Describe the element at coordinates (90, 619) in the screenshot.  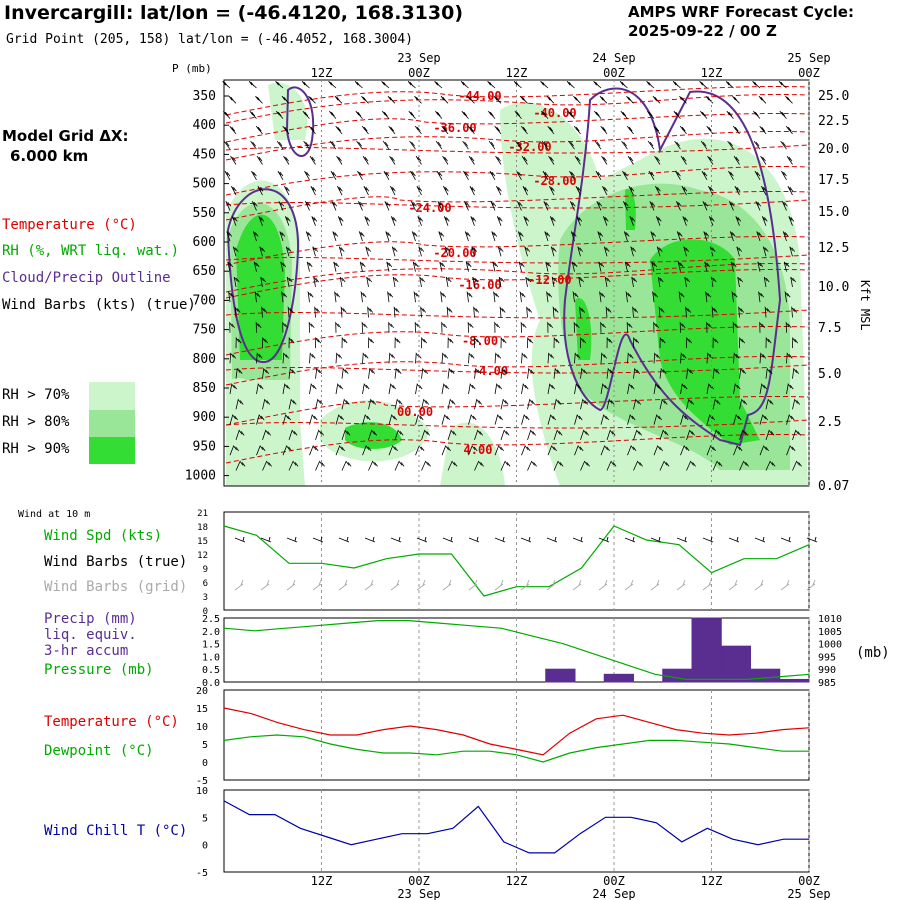
I see `precip-label: Precip (mm)` at that location.